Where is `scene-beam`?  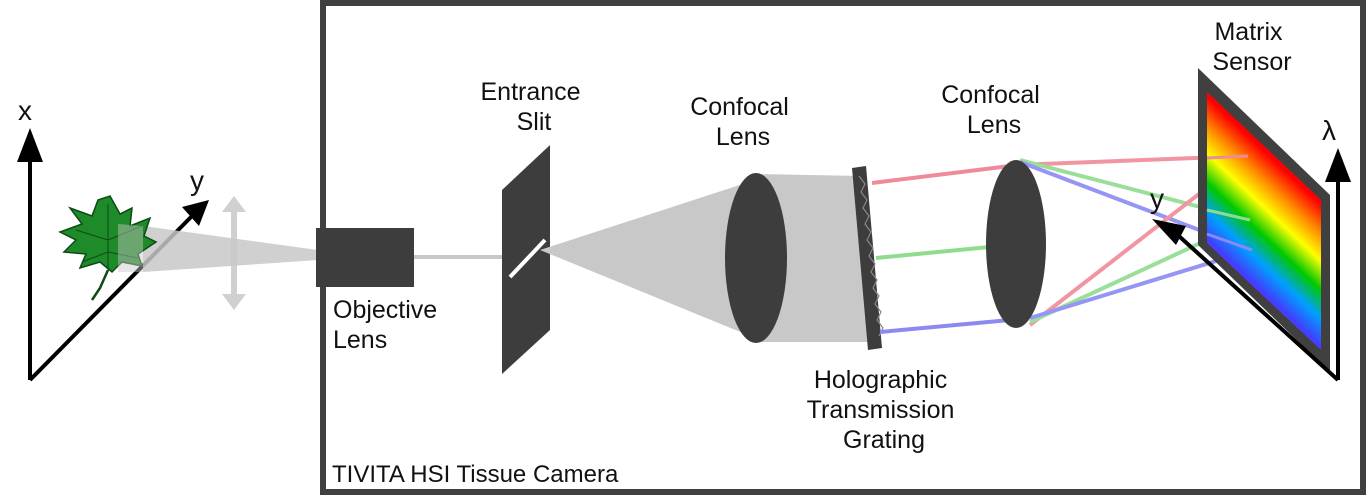
scene-beam is located at coordinates (230, 249).